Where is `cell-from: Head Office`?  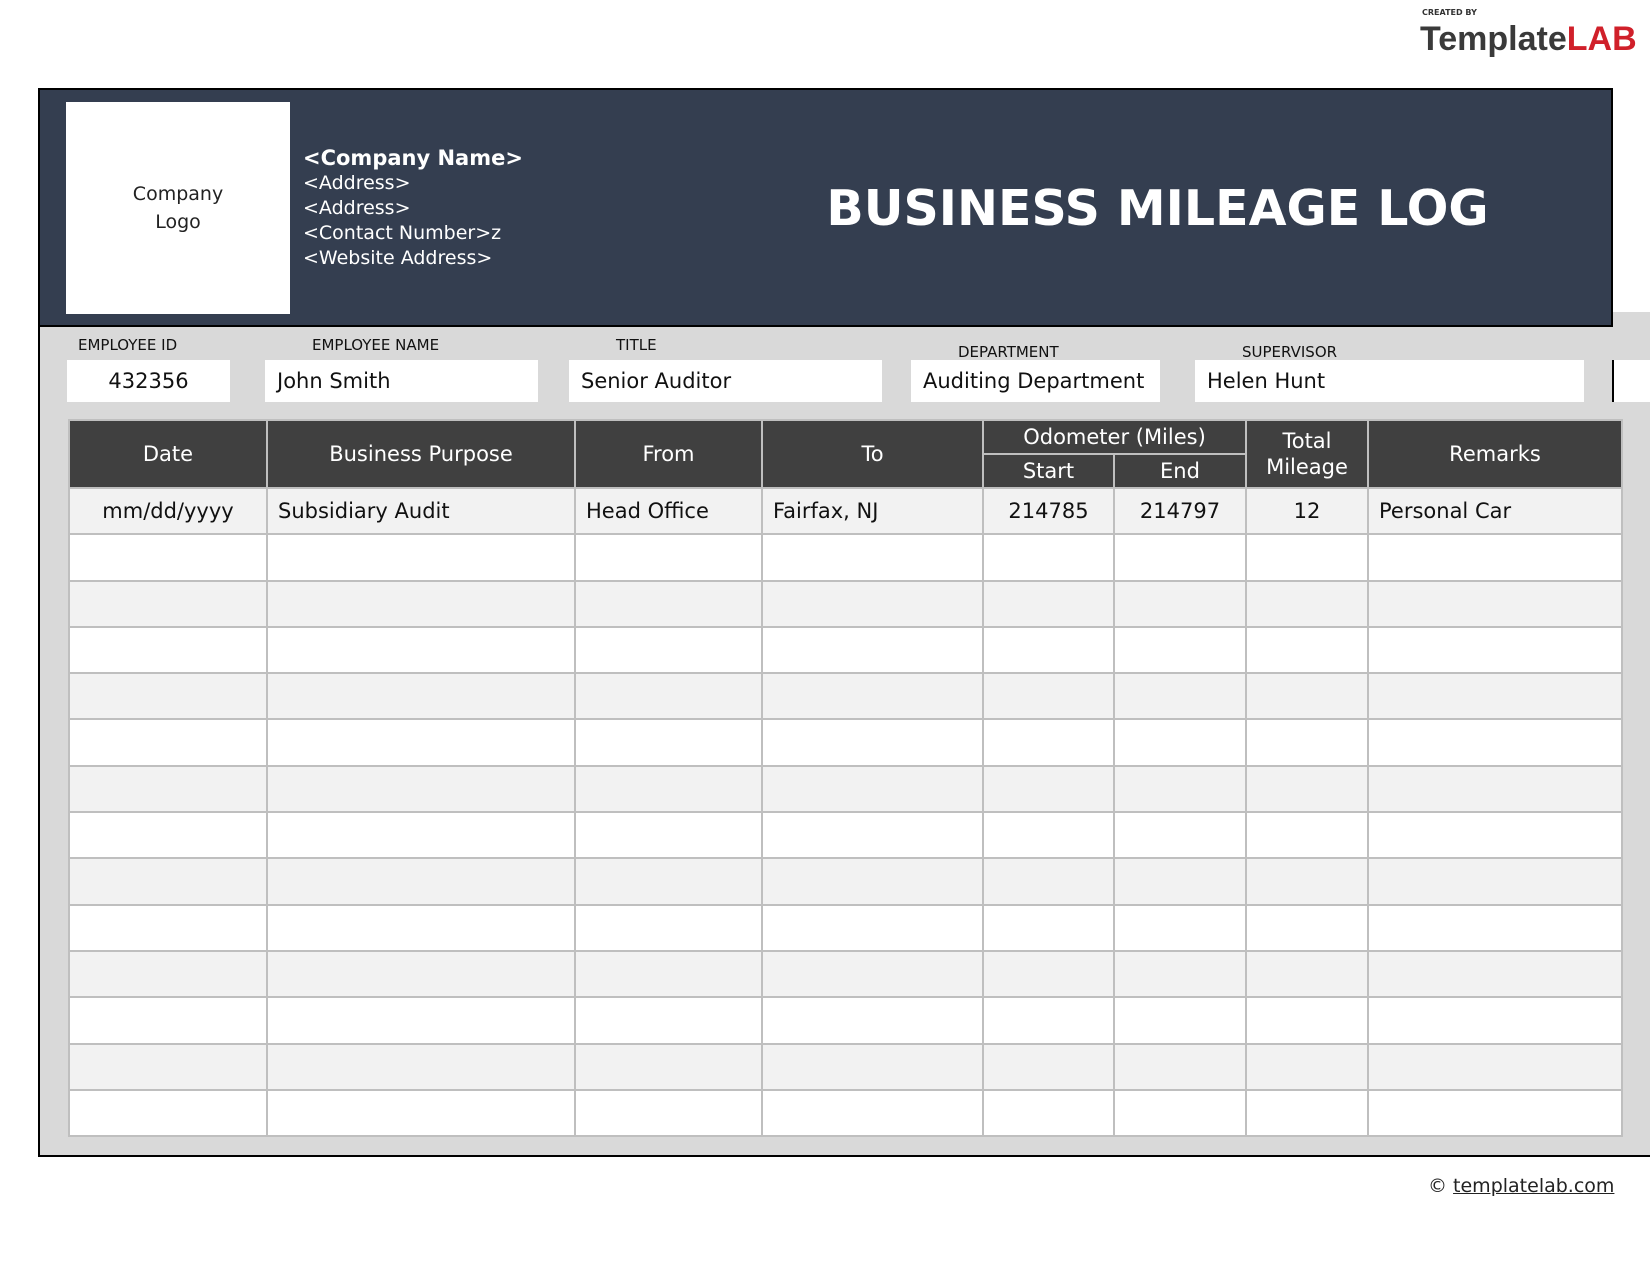 cell-from: Head Office is located at coordinates (668, 511).